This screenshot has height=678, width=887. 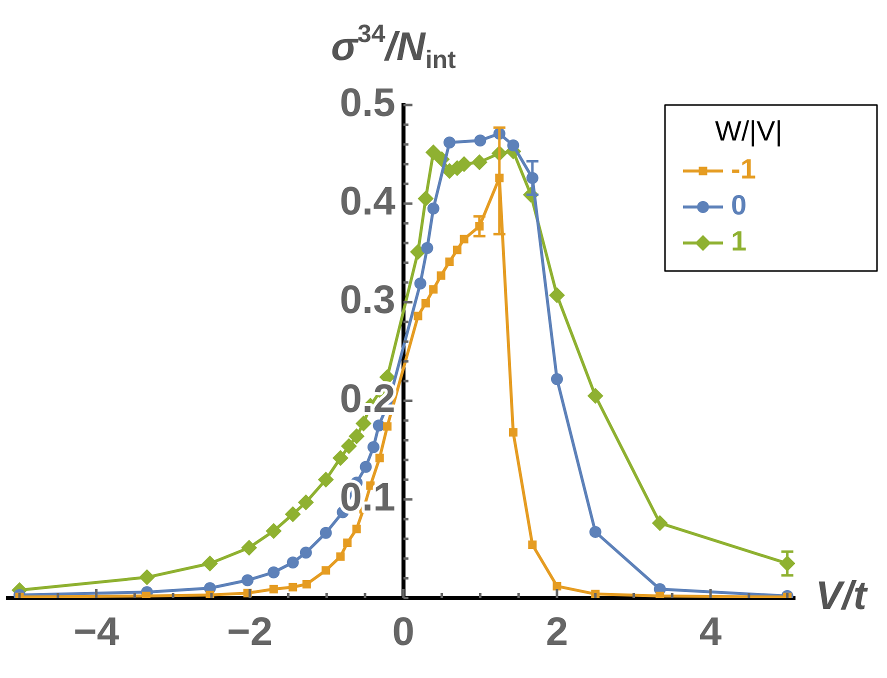 I want to click on x-axis-title: V/t, so click(x=841, y=596).